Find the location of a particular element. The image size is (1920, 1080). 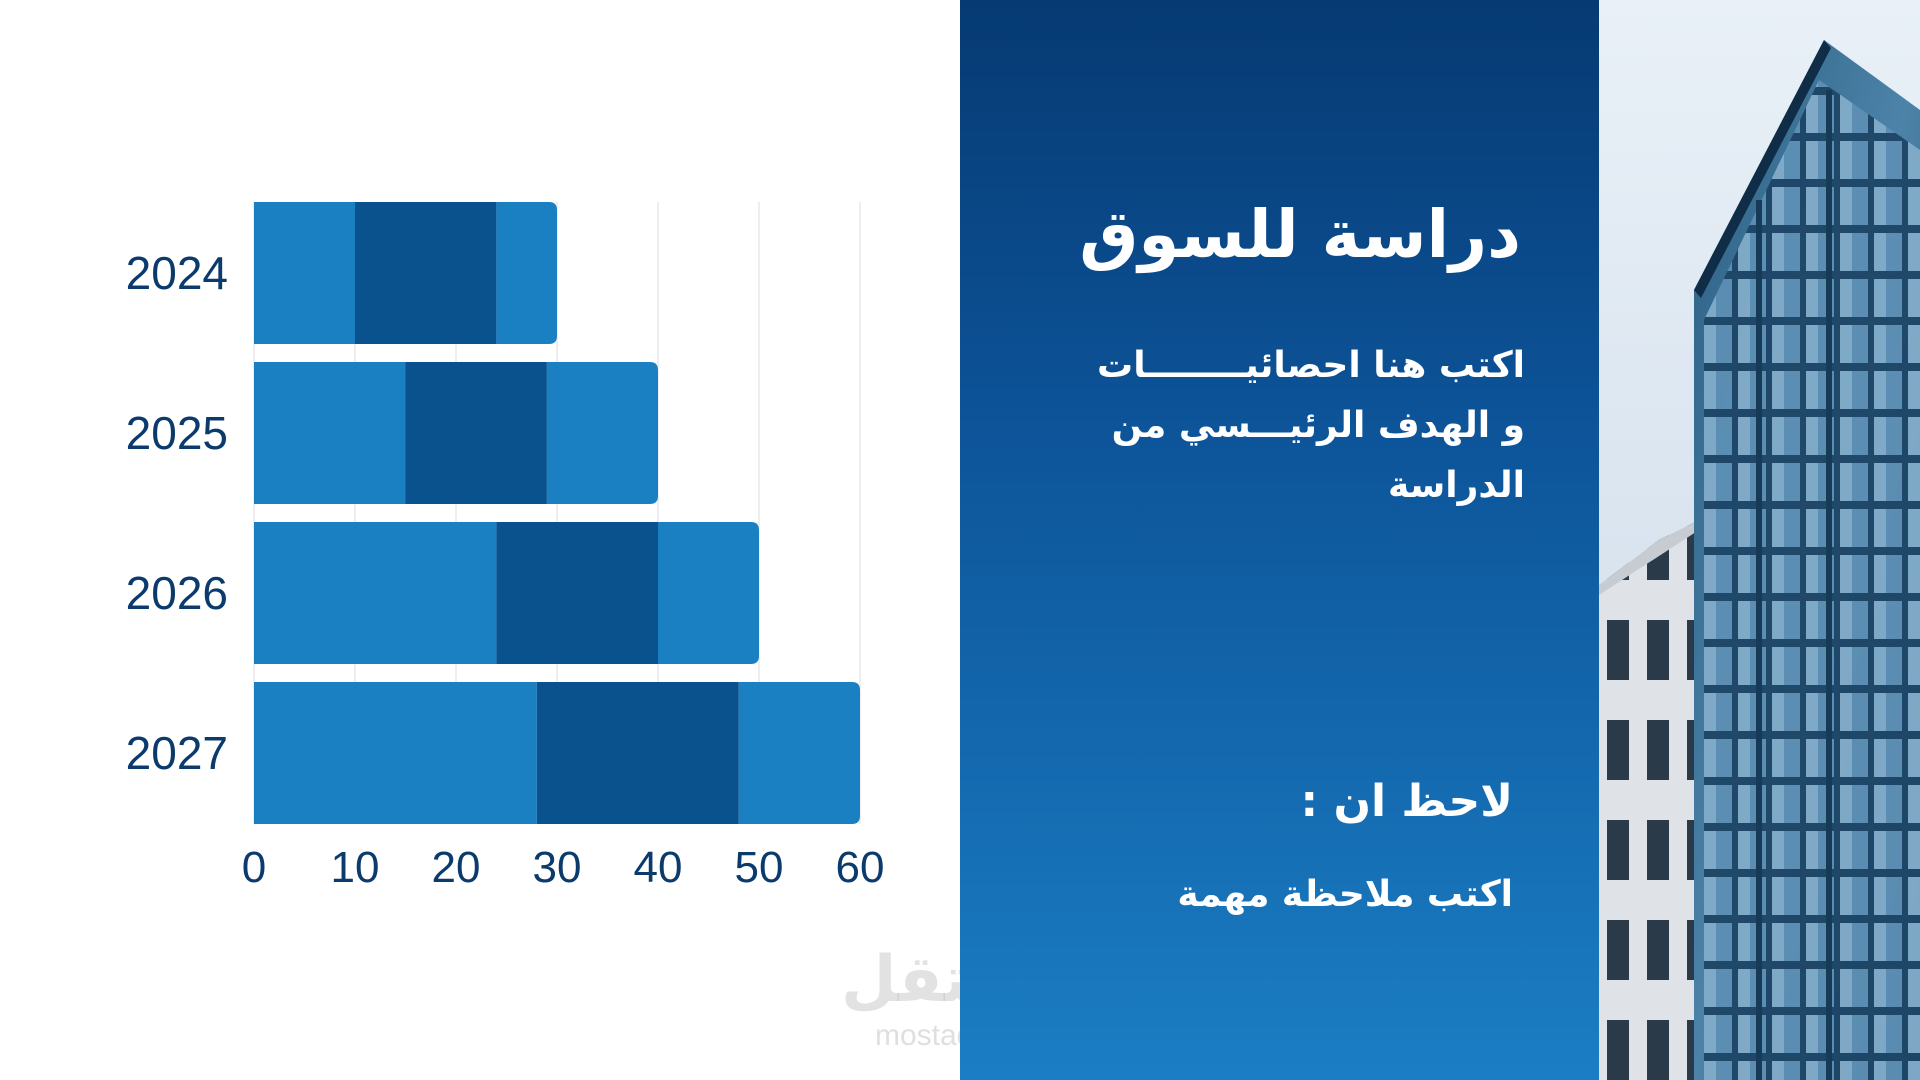

x-tick-label: 10 is located at coordinates (355, 867).